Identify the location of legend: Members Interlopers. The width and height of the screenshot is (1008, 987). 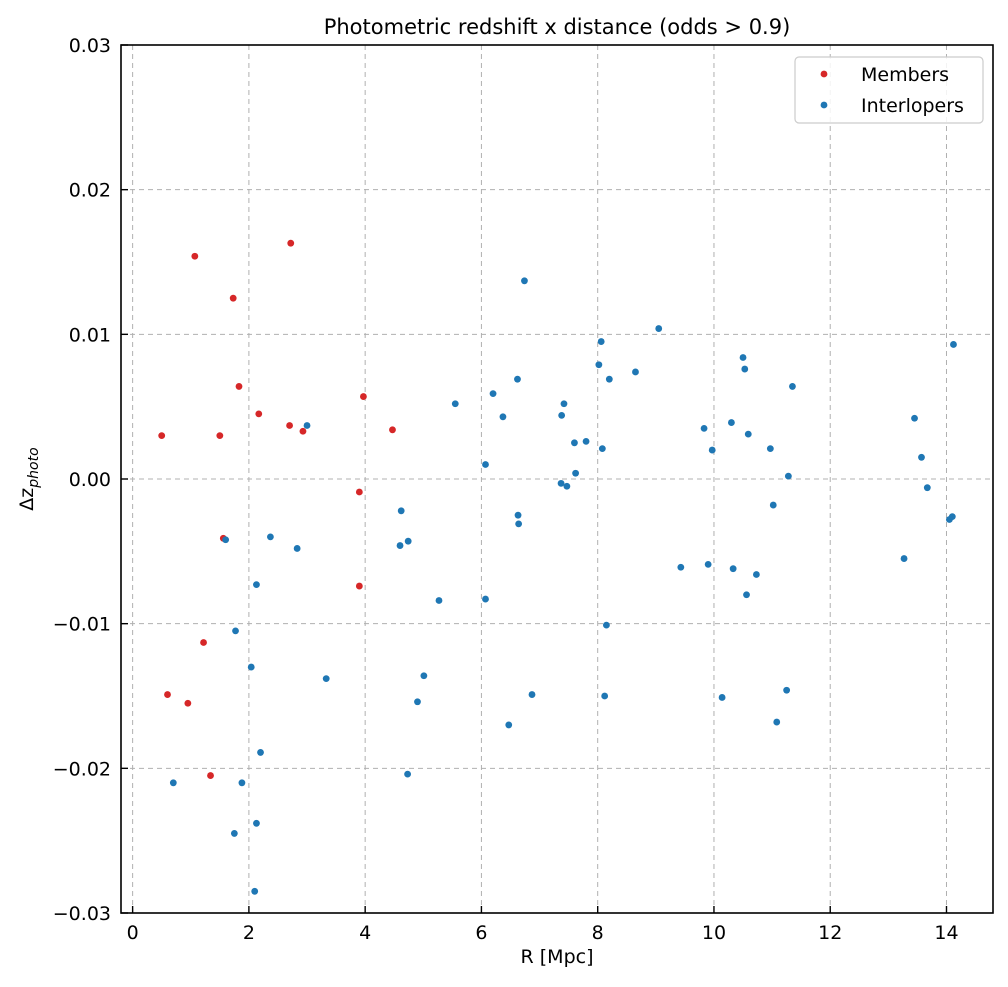
(889, 90).